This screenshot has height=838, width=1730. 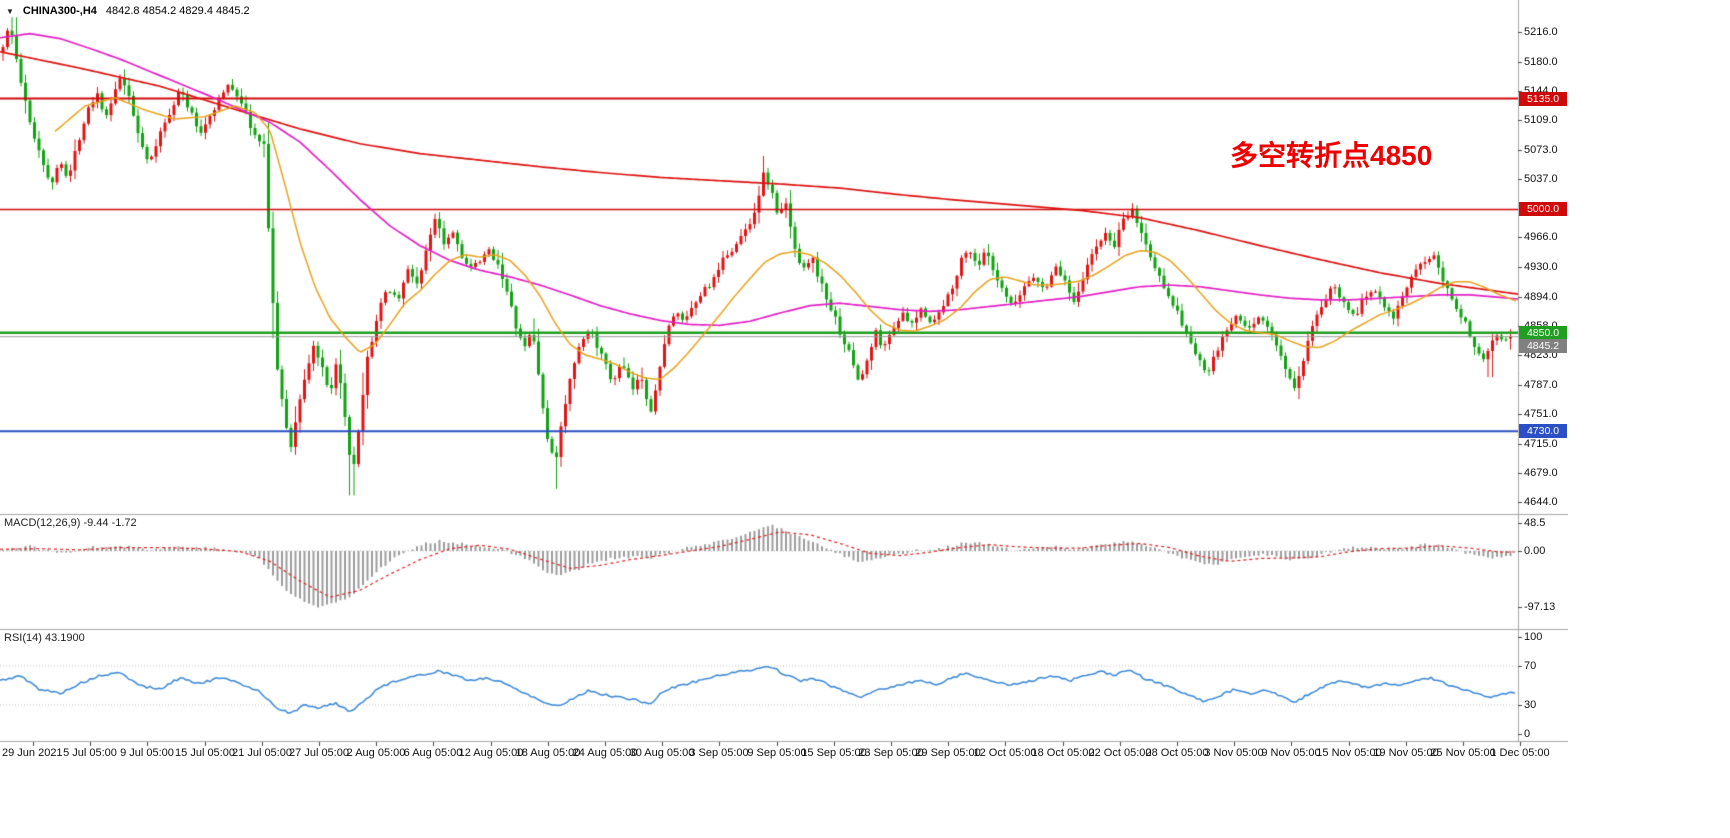 What do you see at coordinates (59, 11) in the screenshot?
I see `symbol-timeframe-label: CHINA300-,H4` at bounding box center [59, 11].